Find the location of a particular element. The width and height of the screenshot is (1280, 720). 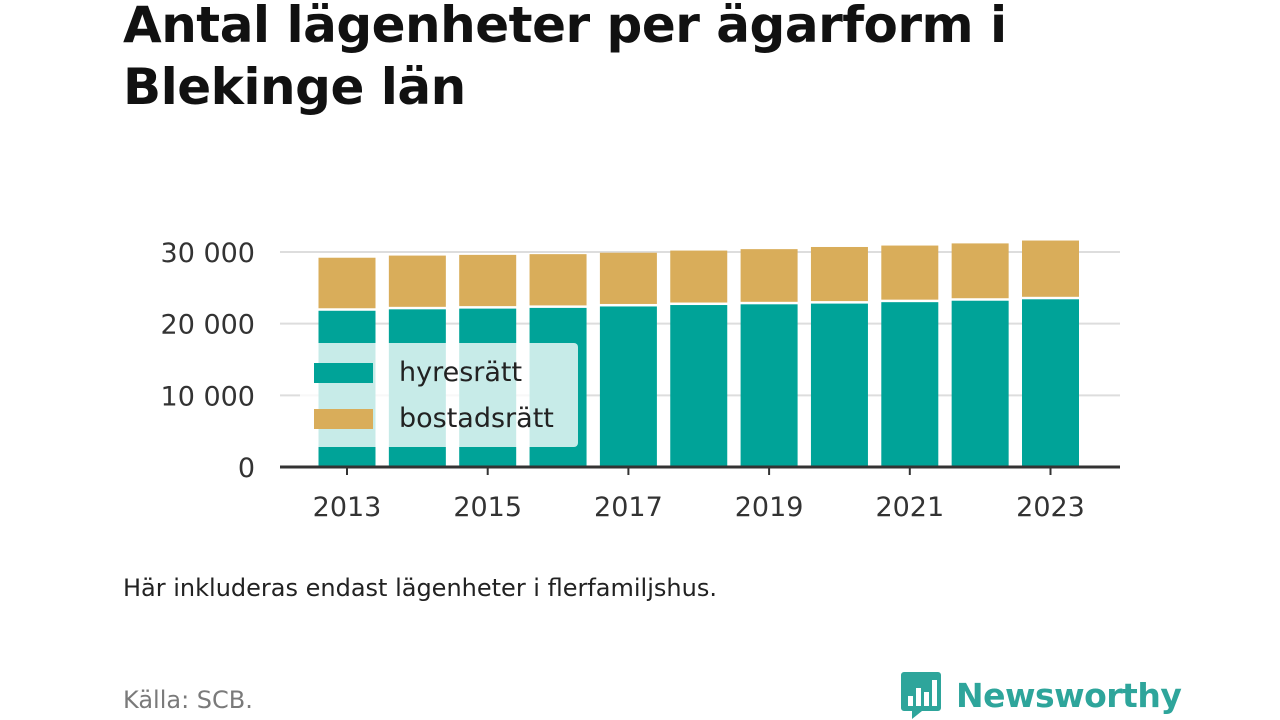

bar-hyresratt-2017 is located at coordinates (628, 386).